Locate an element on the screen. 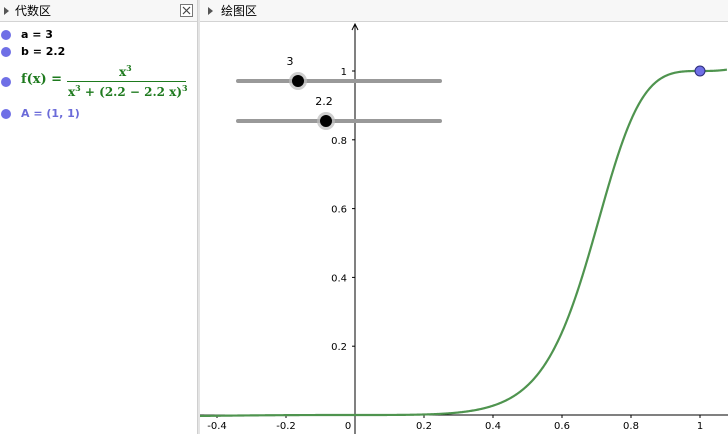 The image size is (728, 434). x-tick-label: 0.2 is located at coordinates (424, 426).